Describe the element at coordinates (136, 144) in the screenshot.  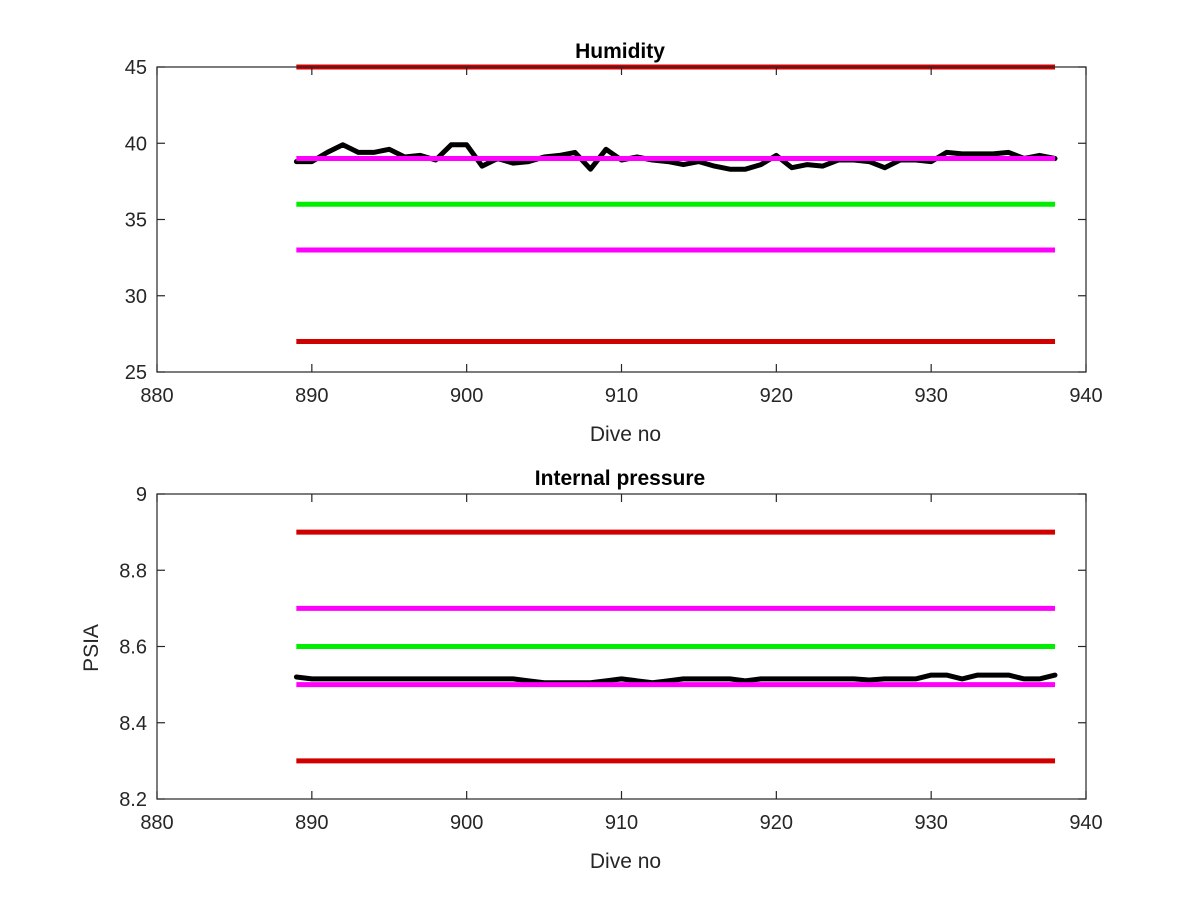
I see `y-tick-label: 40` at that location.